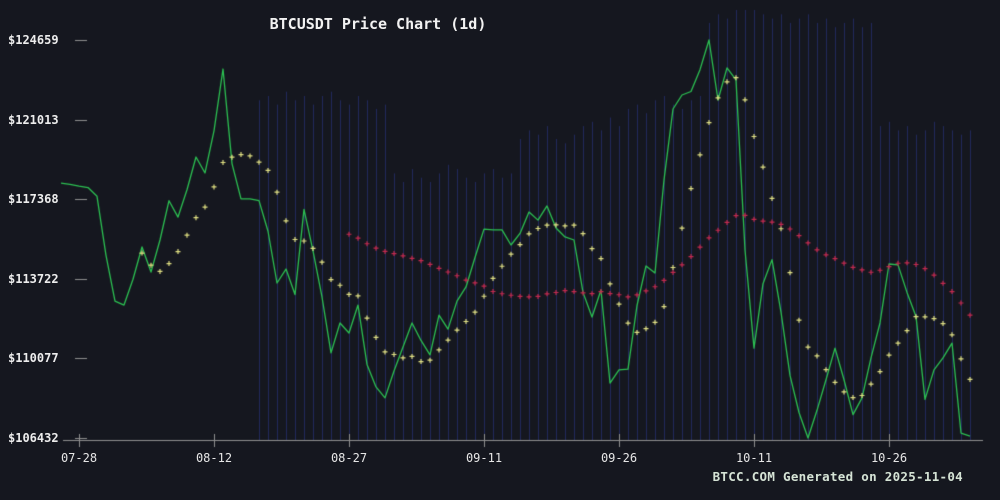 This screenshot has height=500, width=1000. Describe the element at coordinates (33, 40) in the screenshot. I see `y-axis-label: $124659` at that location.